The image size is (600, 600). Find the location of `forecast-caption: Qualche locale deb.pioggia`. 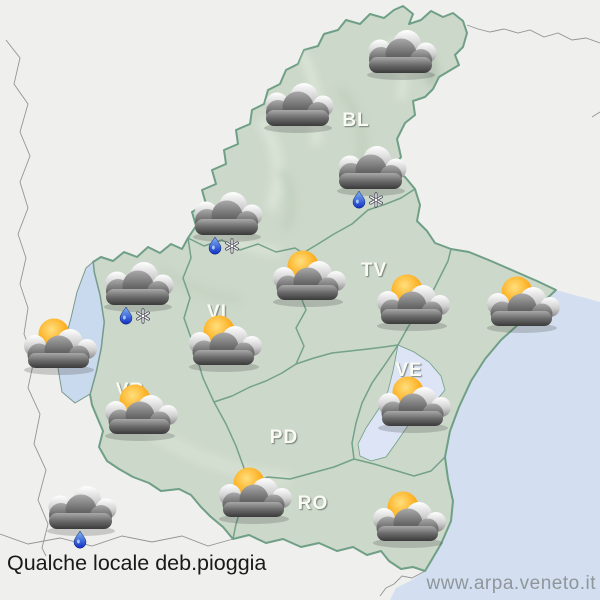

forecast-caption: Qualche locale deb.pioggia is located at coordinates (137, 563).